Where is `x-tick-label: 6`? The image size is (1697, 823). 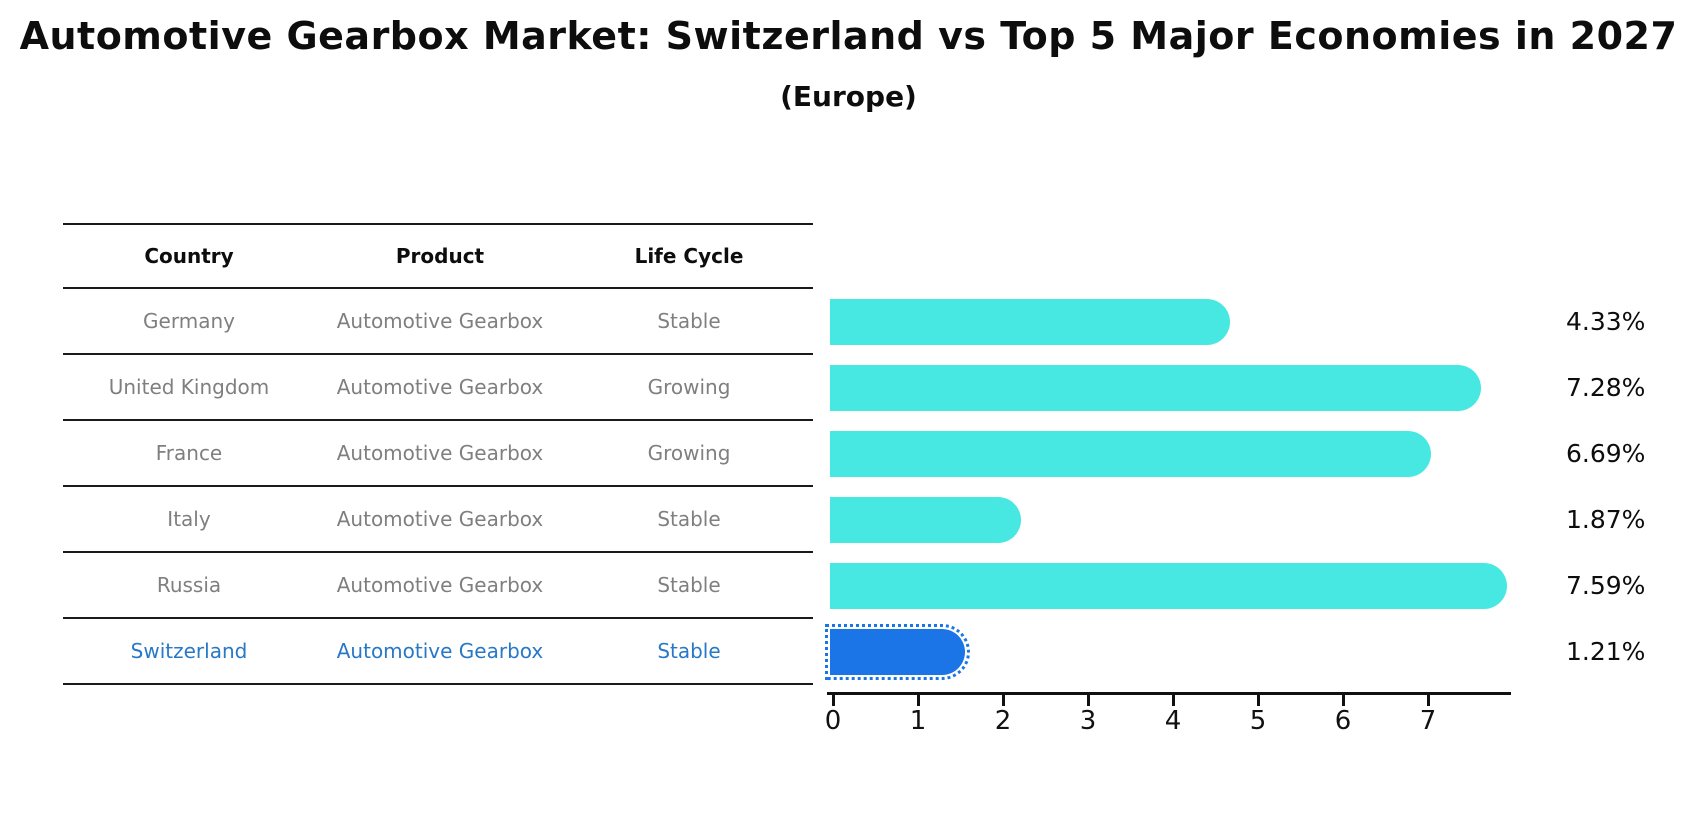 x-tick-label: 6 is located at coordinates (1343, 721).